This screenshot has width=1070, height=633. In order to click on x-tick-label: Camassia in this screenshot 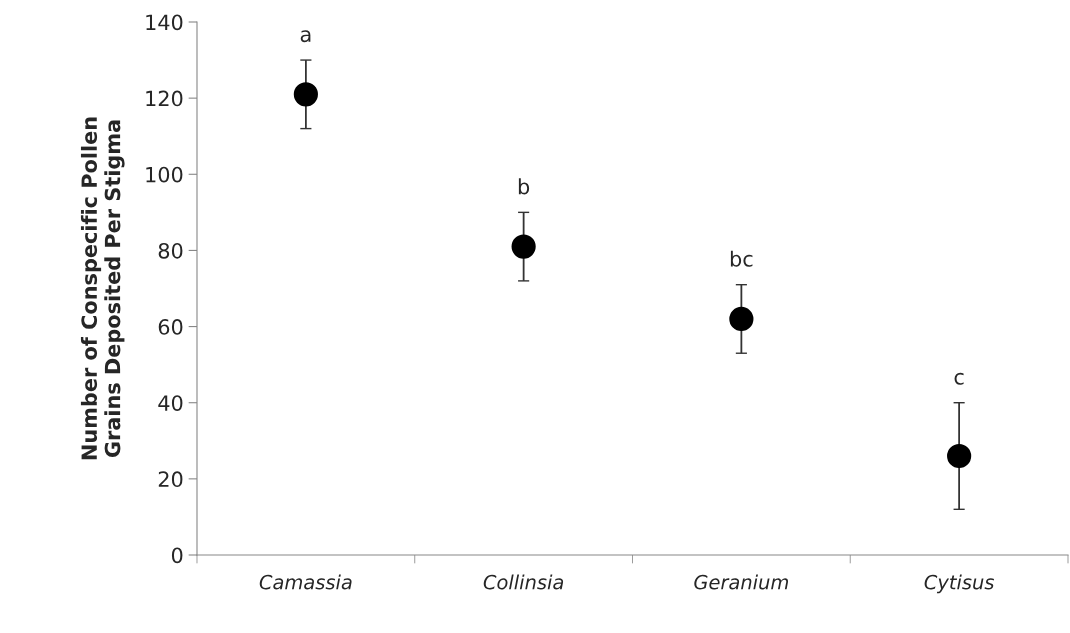, I will do `click(305, 582)`.